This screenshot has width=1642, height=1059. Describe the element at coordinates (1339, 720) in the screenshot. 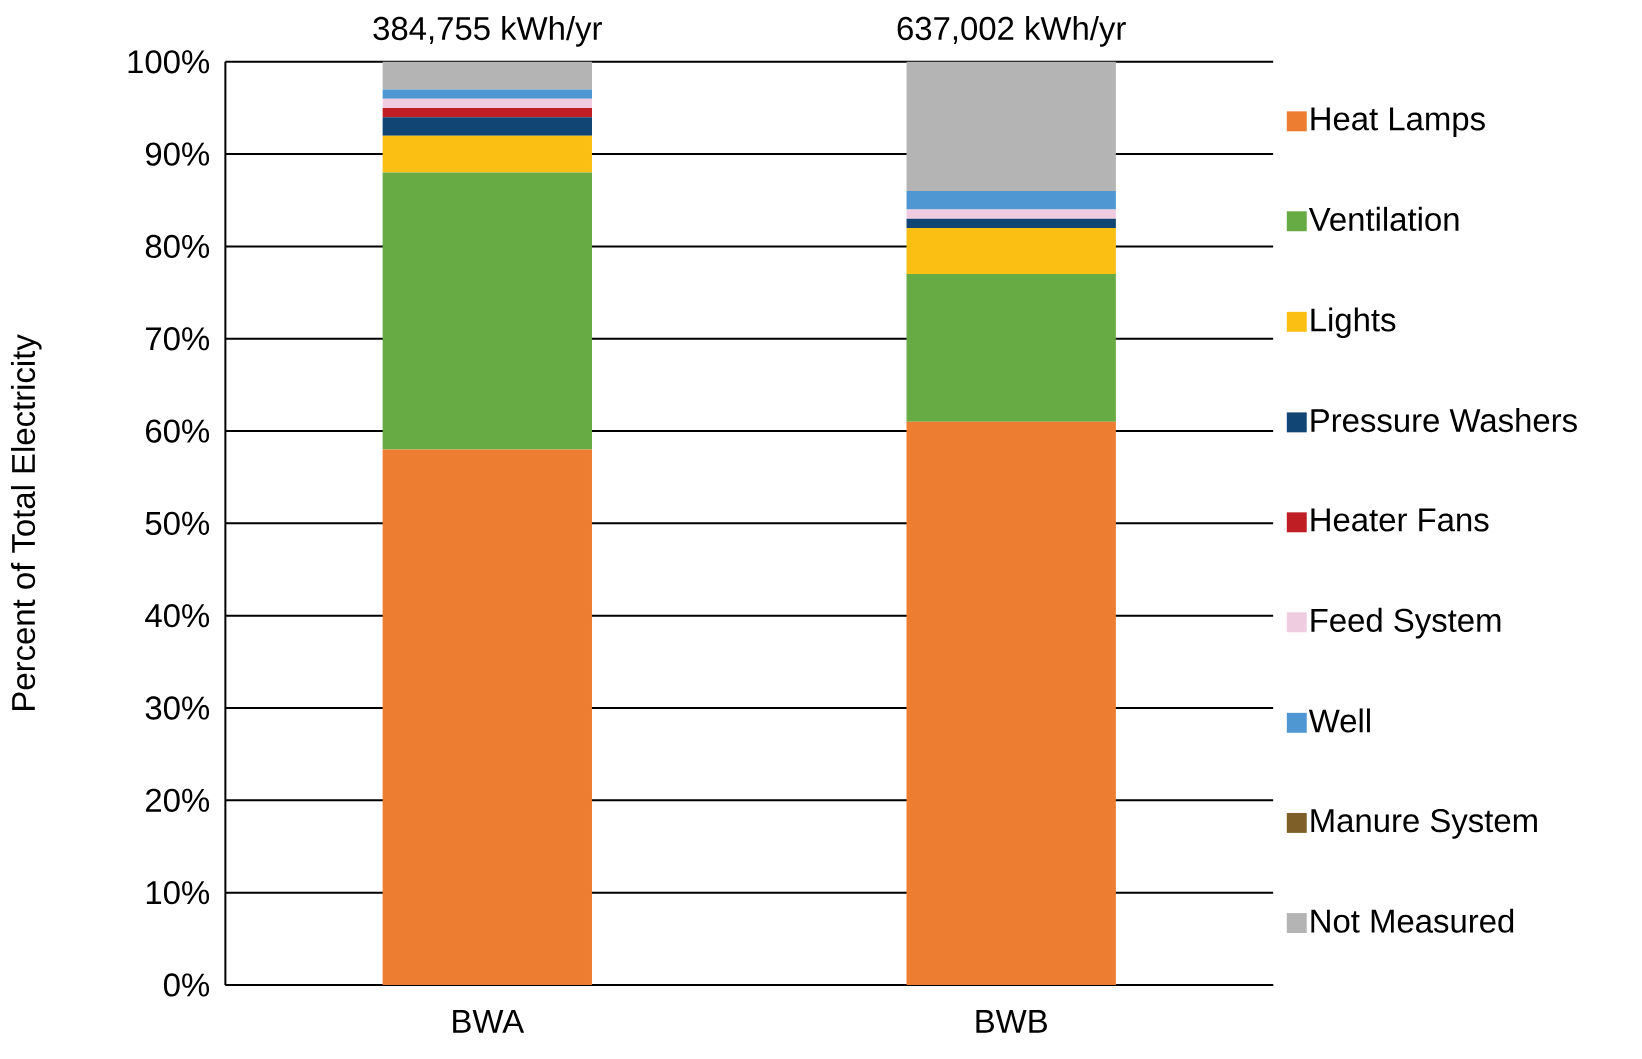

I see `legend-label: Well` at that location.